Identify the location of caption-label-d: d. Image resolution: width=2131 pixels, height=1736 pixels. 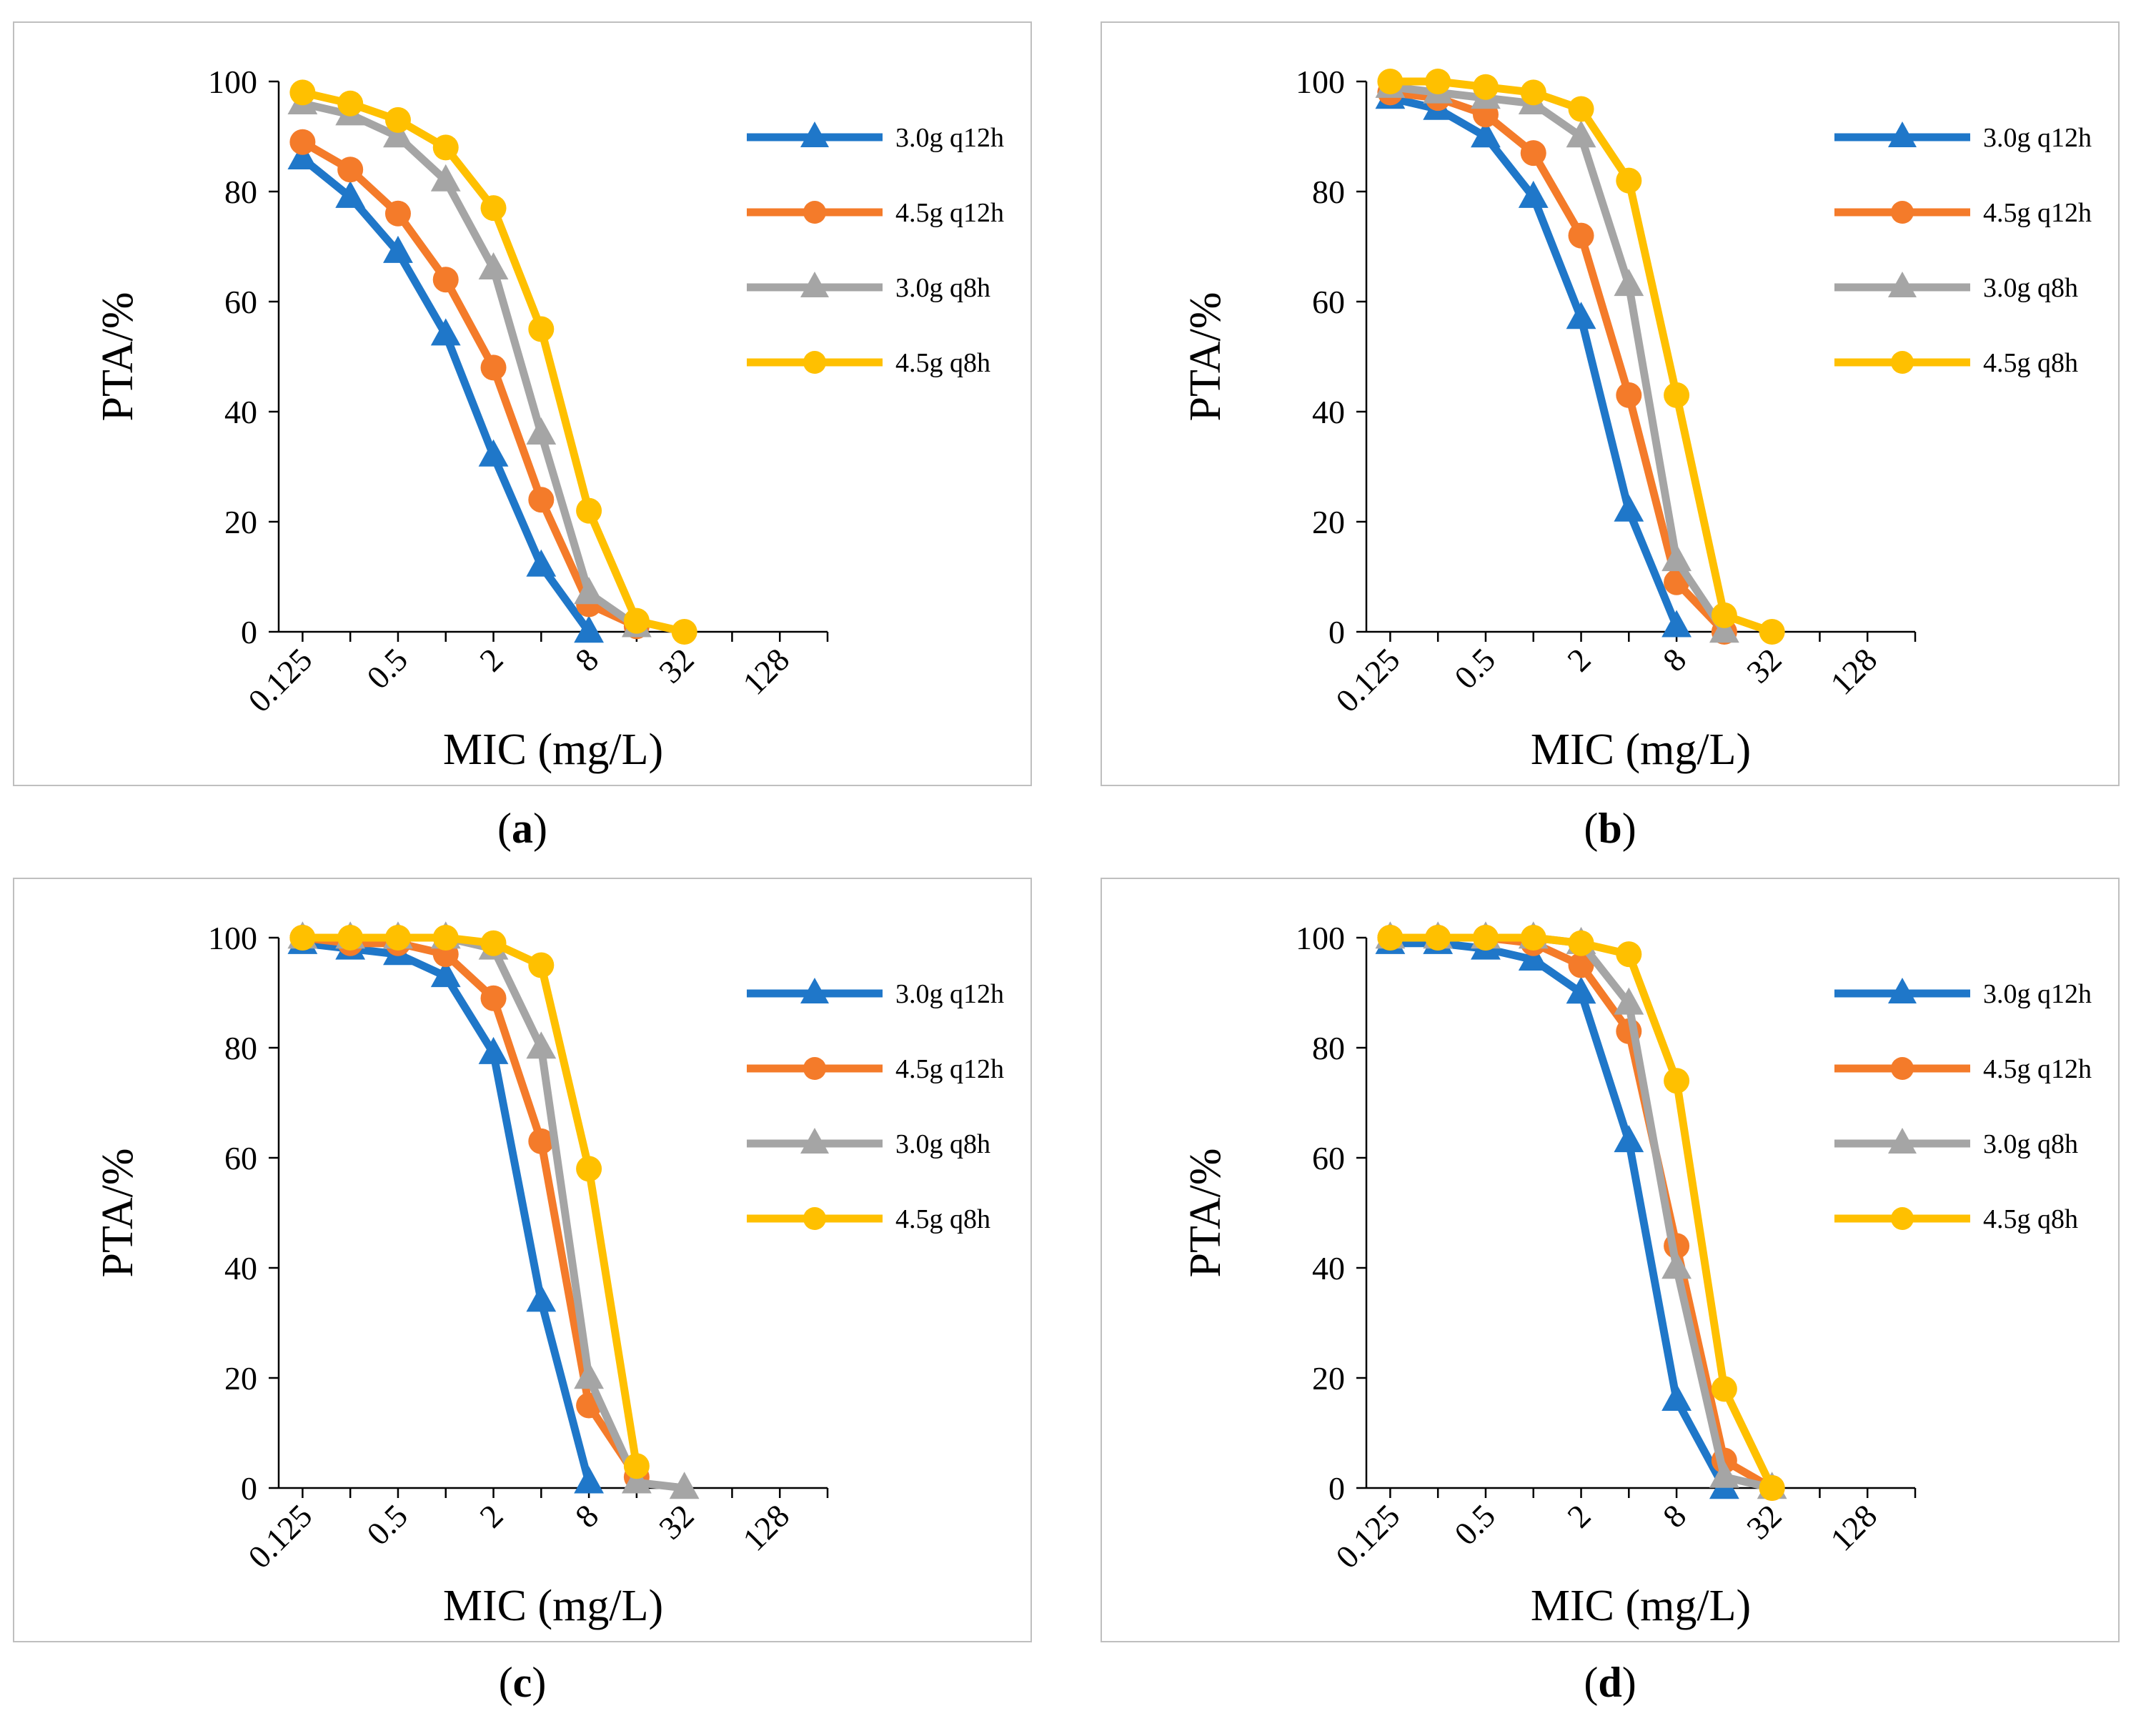
(1610, 1682).